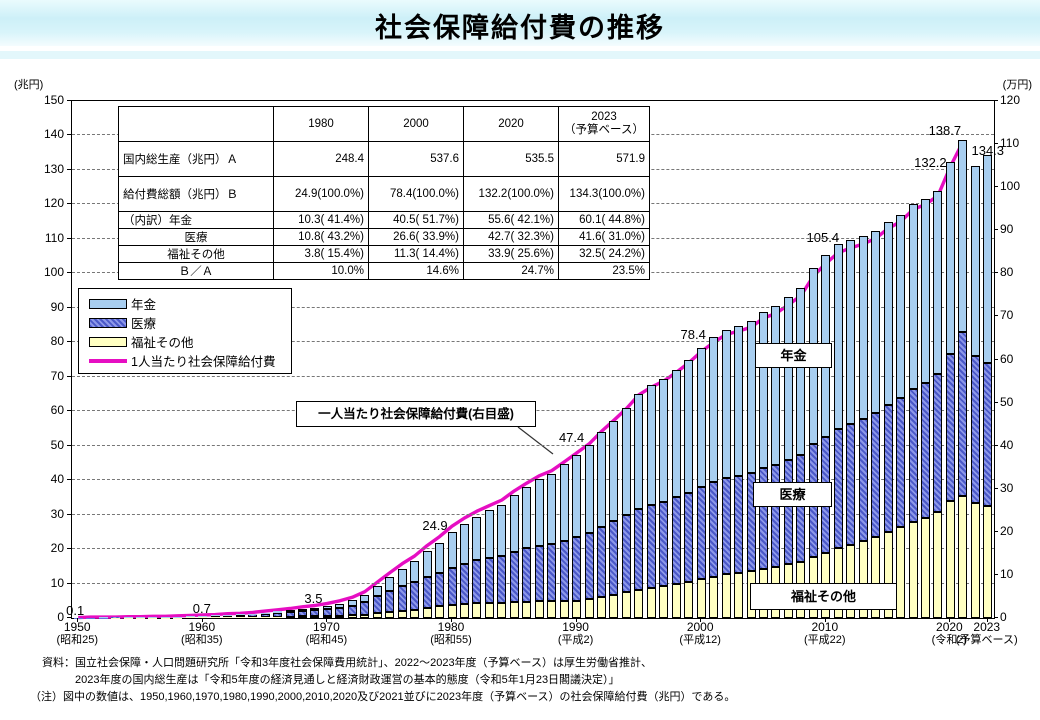  I want to click on x-axis-tick-label: 1970 (昭和45), so click(326, 633).